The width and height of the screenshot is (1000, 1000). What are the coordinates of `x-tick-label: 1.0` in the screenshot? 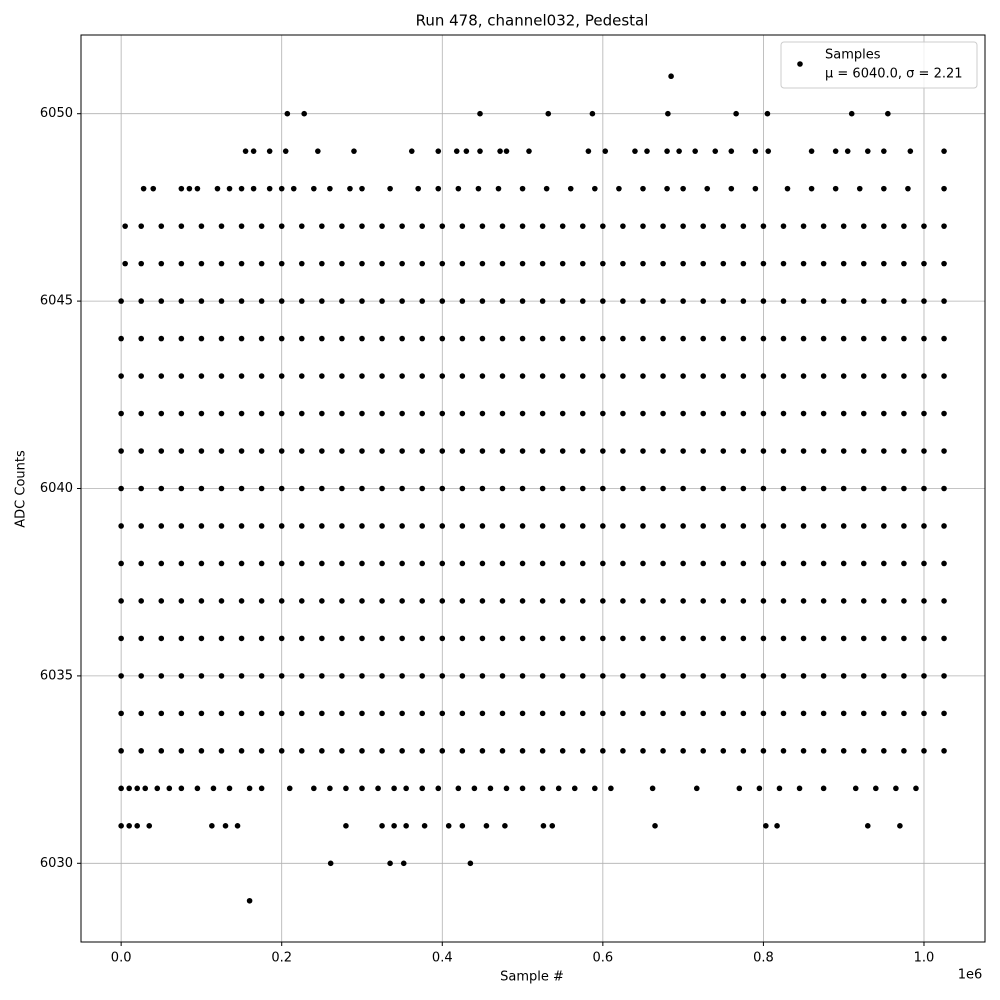 It's located at (924, 958).